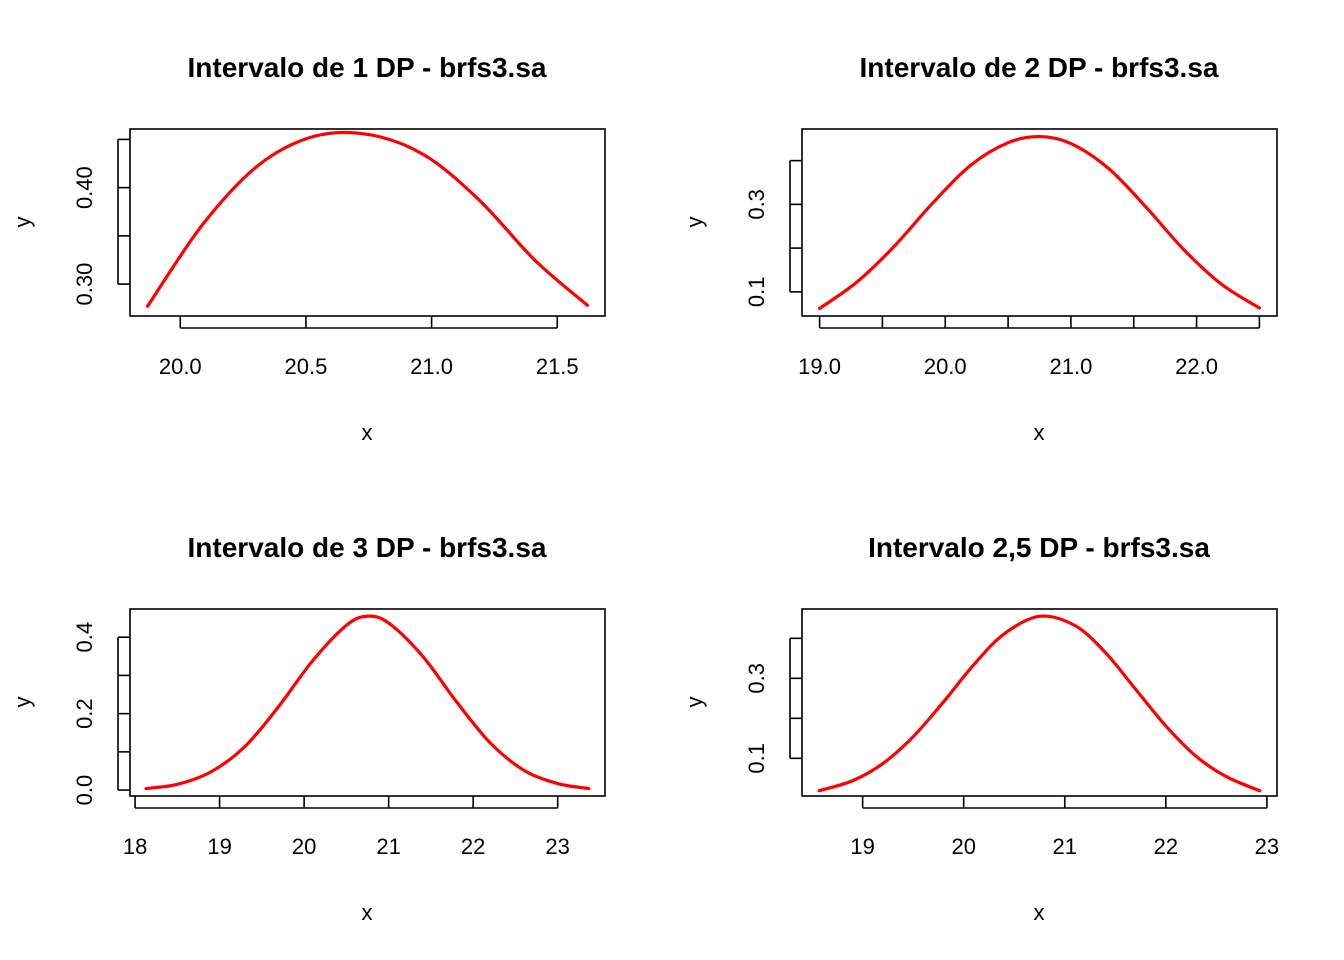  I want to click on x-tick-label: 21.5, so click(557, 366).